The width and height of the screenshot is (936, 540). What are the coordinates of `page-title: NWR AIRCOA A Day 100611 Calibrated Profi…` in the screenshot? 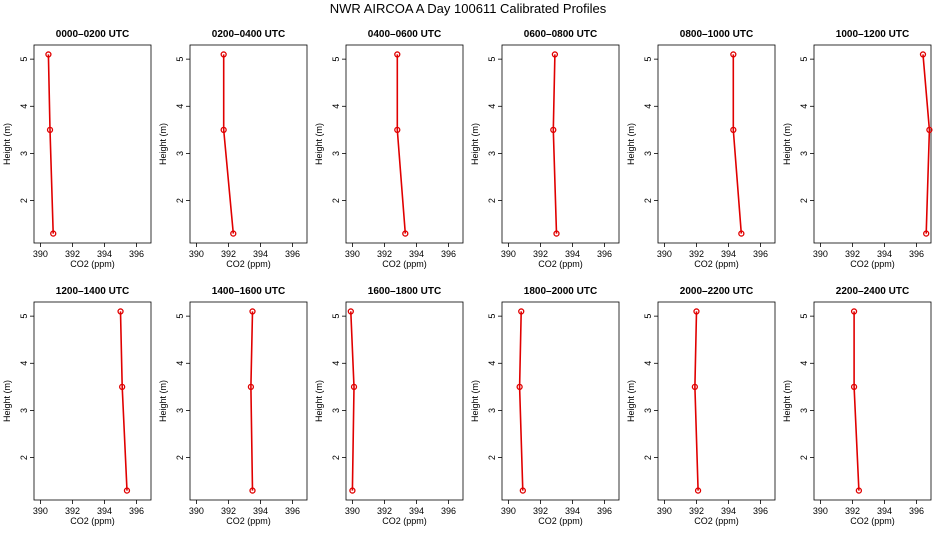 It's located at (468, 8).